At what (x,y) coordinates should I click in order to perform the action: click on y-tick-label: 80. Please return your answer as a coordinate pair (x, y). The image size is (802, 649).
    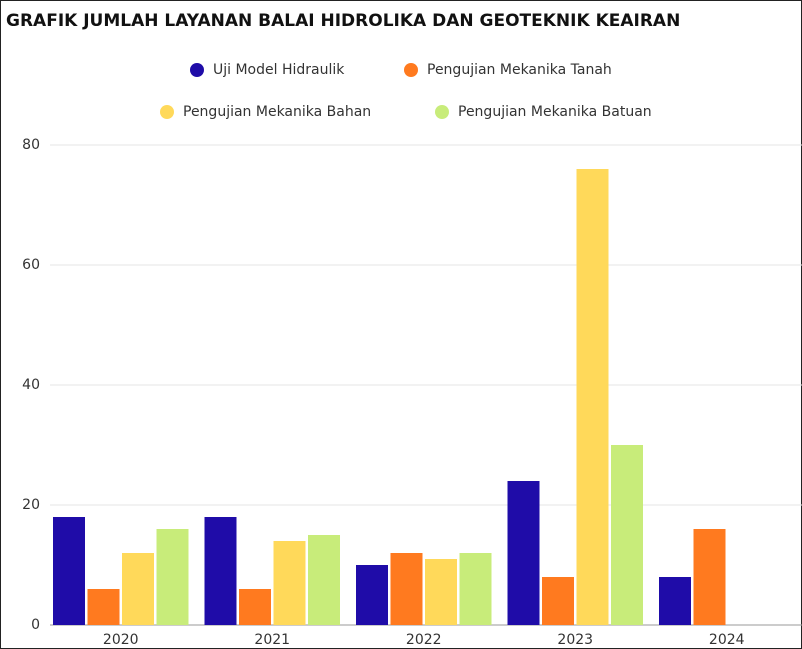
    Looking at the image, I should click on (31, 145).